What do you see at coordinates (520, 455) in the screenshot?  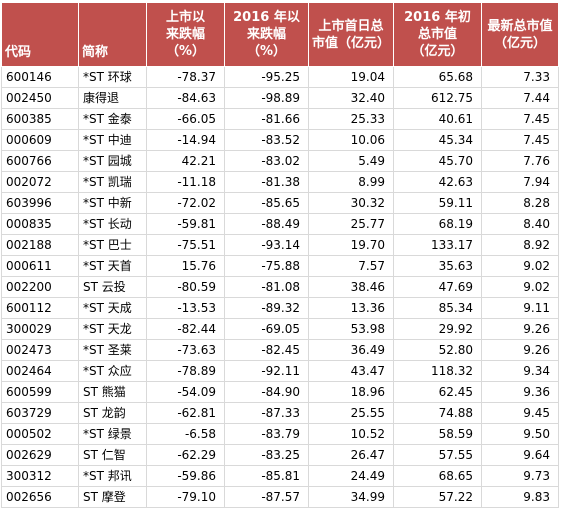 I see `latest-market-cap-cell: 9.64` at bounding box center [520, 455].